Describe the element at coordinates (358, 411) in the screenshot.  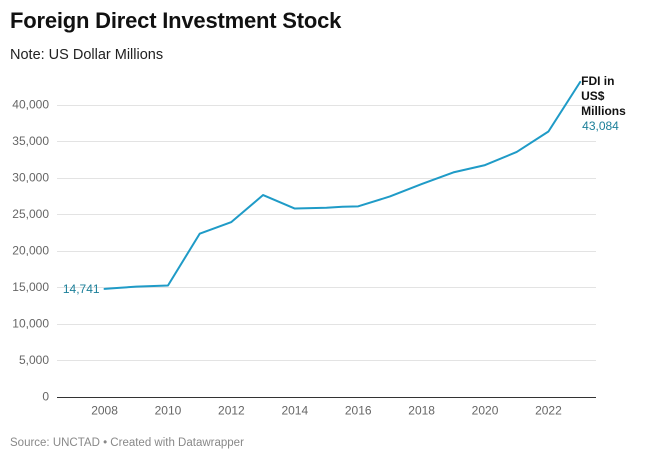
I see `x-tick-label: 2016` at that location.